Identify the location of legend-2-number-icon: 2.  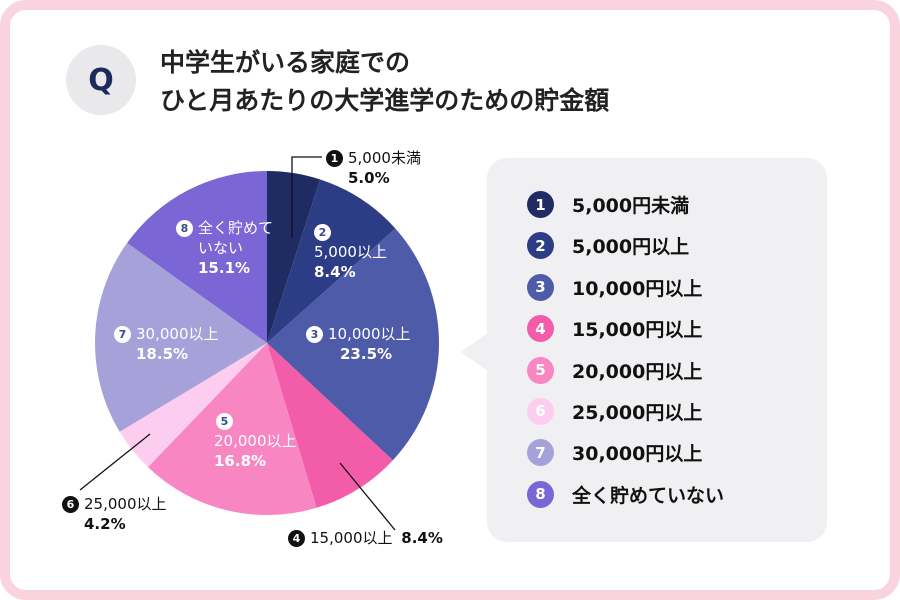
(540, 246).